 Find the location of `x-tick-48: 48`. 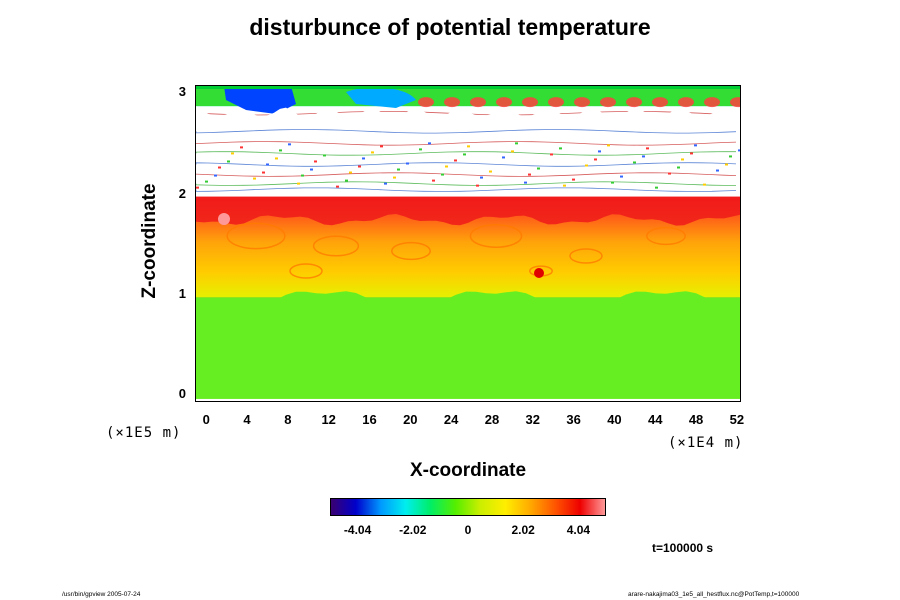

x-tick-48: 48 is located at coordinates (696, 419).